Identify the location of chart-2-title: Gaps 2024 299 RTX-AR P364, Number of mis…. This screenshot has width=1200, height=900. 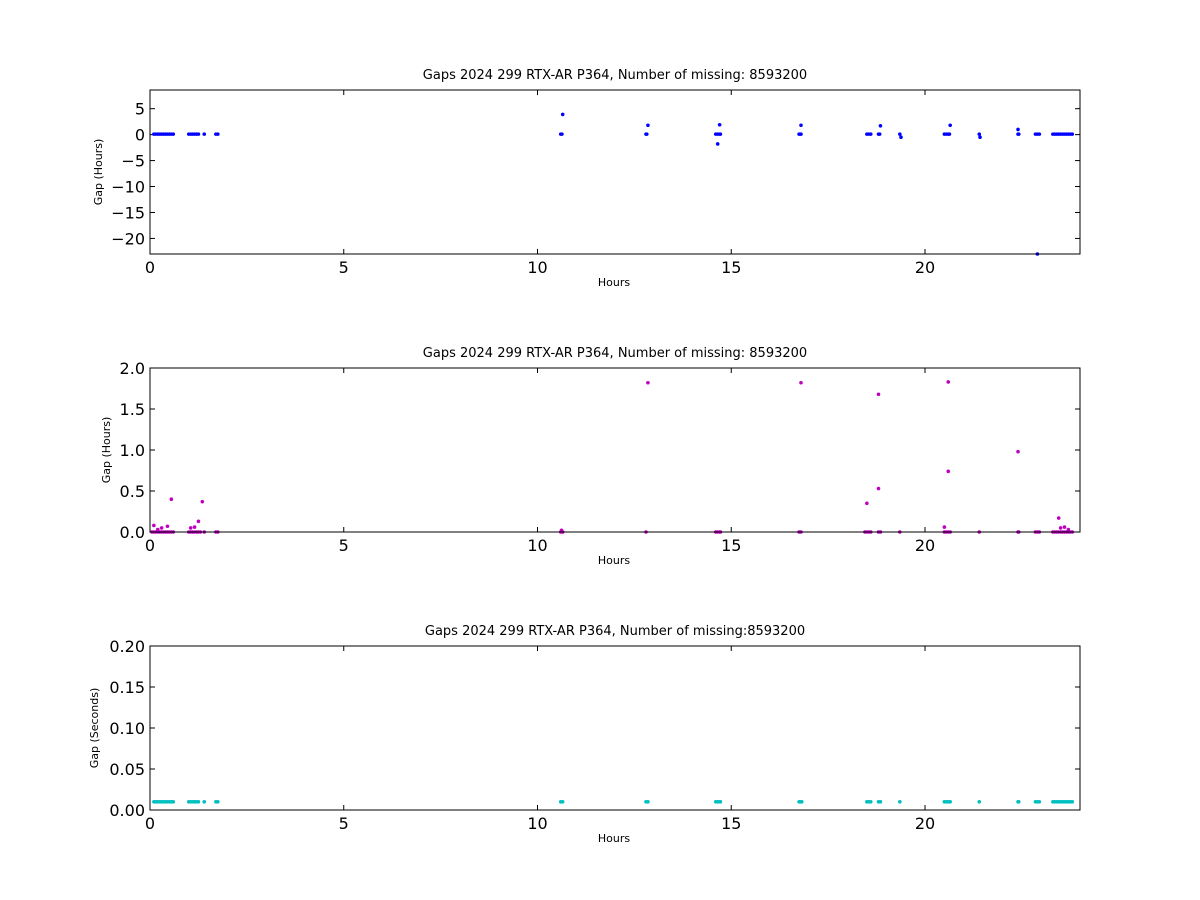
(615, 353).